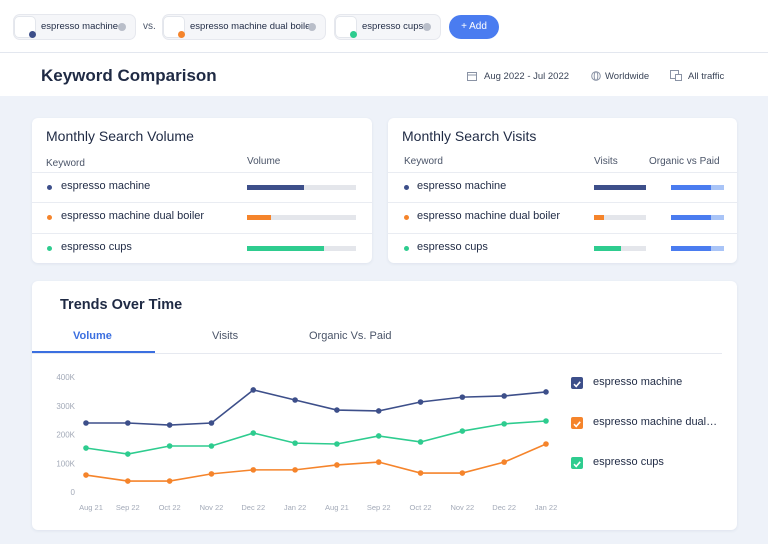 This screenshot has height=544, width=768. I want to click on chip-label: espresso machine dual boiler, so click(252, 26).